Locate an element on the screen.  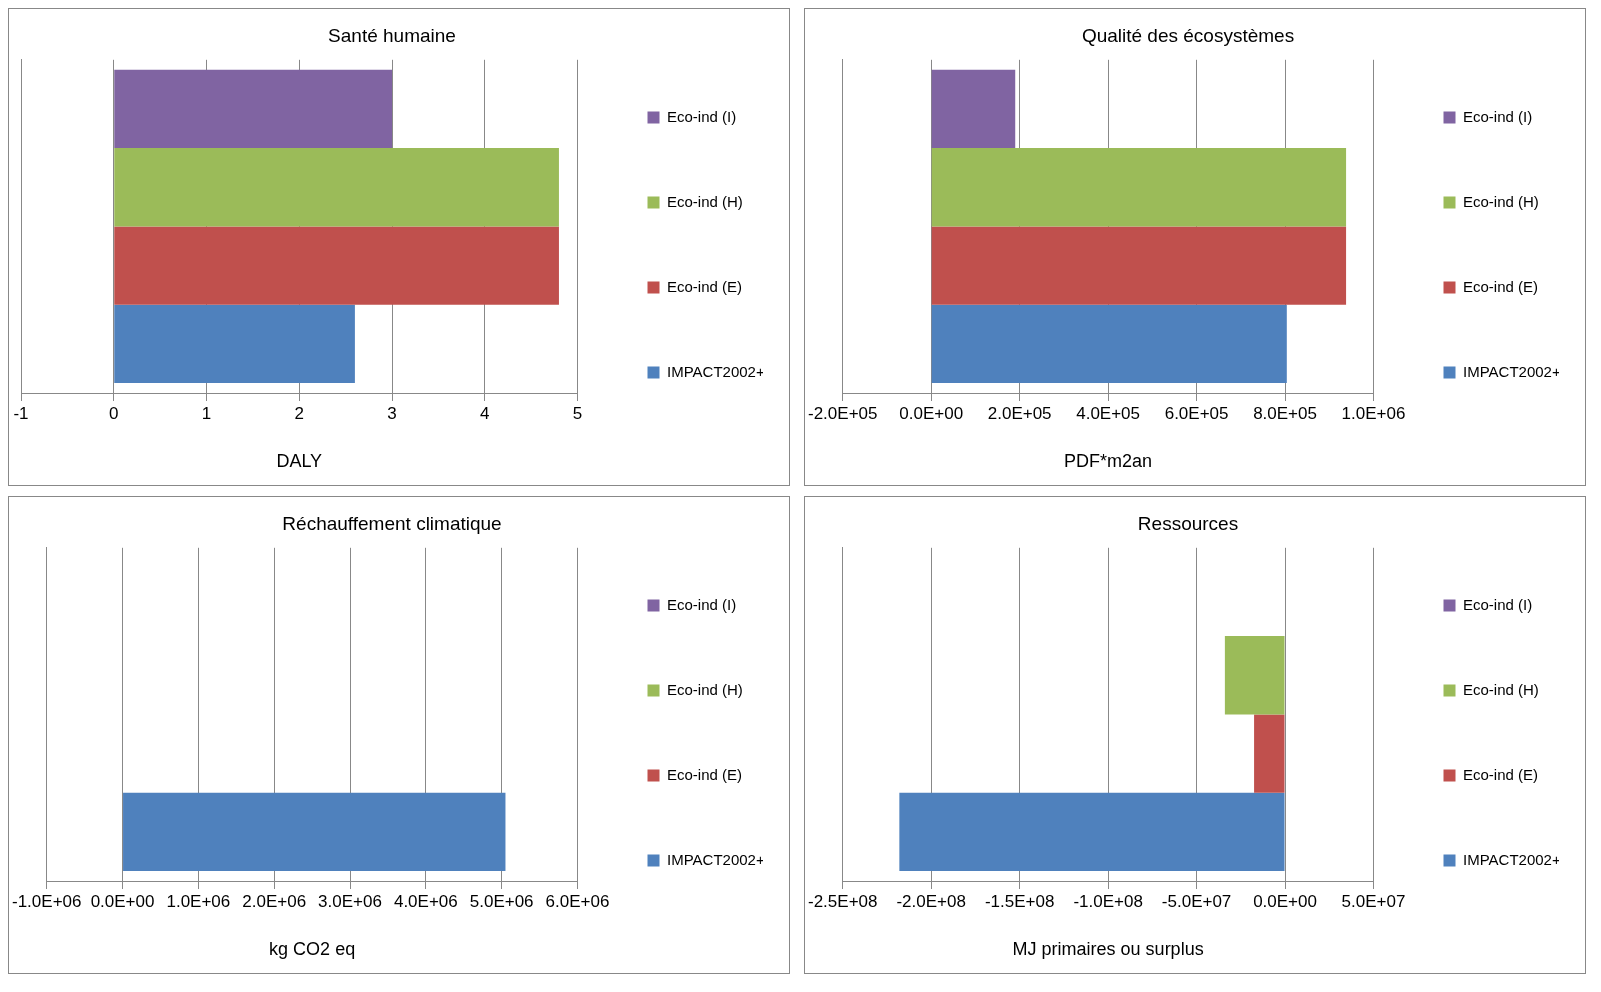
x-tick-label: -2.0E+05 is located at coordinates (842, 413).